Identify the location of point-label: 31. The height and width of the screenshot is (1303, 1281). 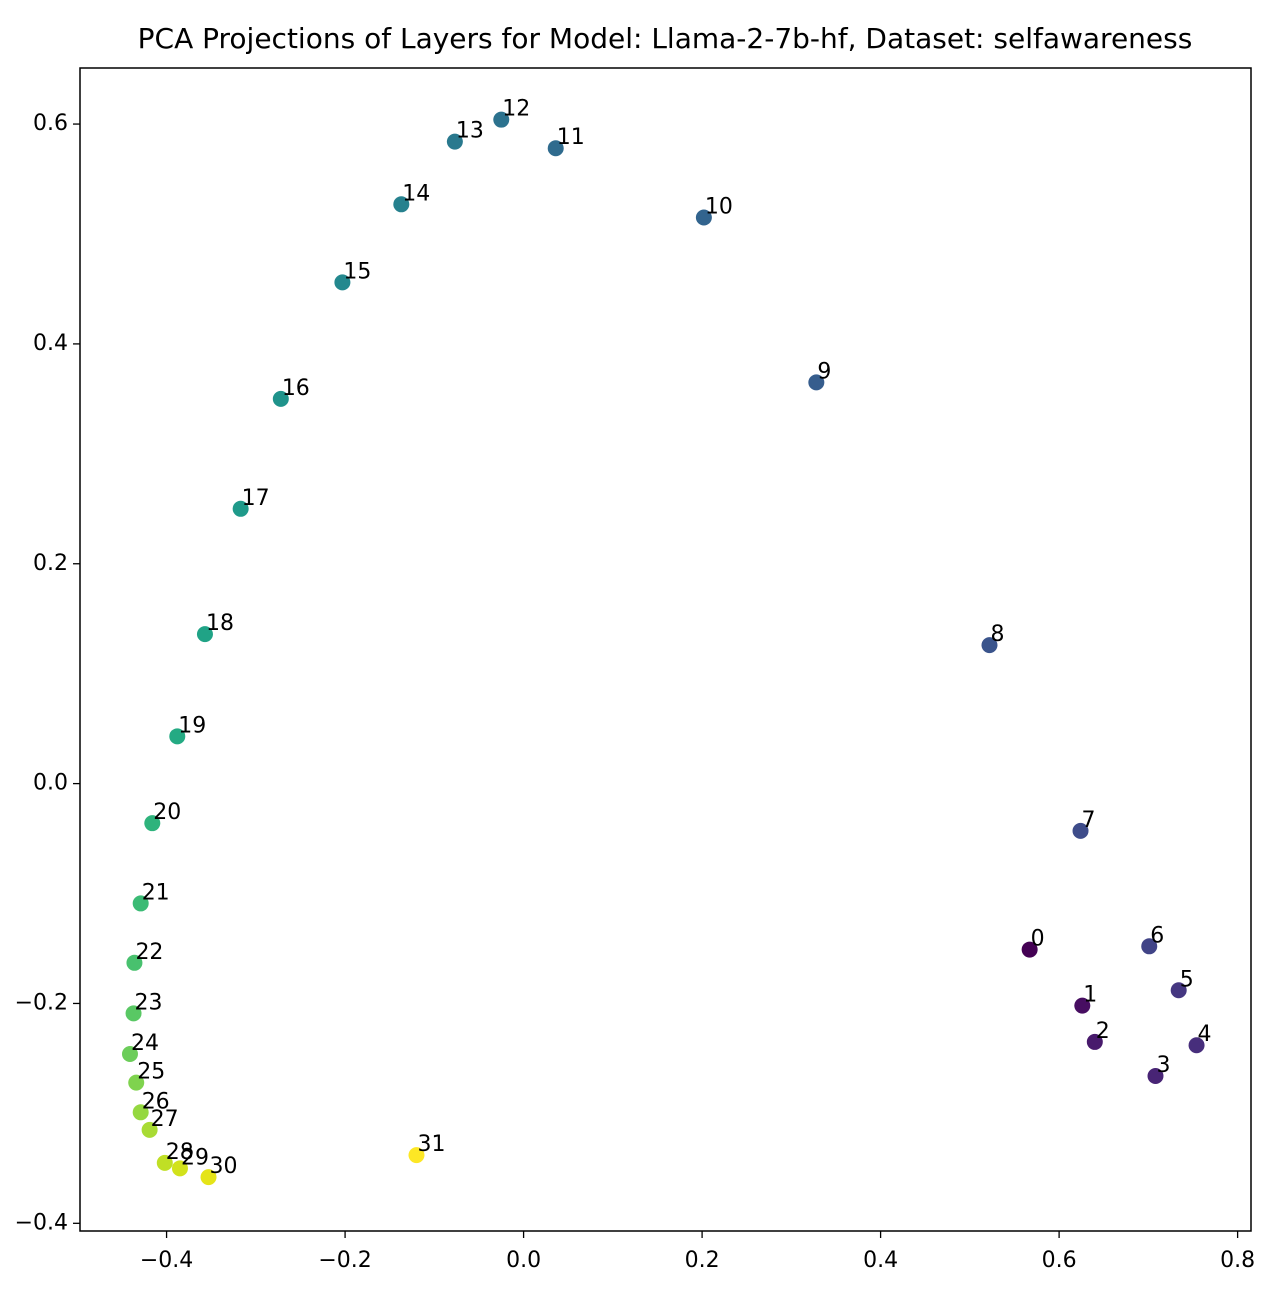
(431, 1144).